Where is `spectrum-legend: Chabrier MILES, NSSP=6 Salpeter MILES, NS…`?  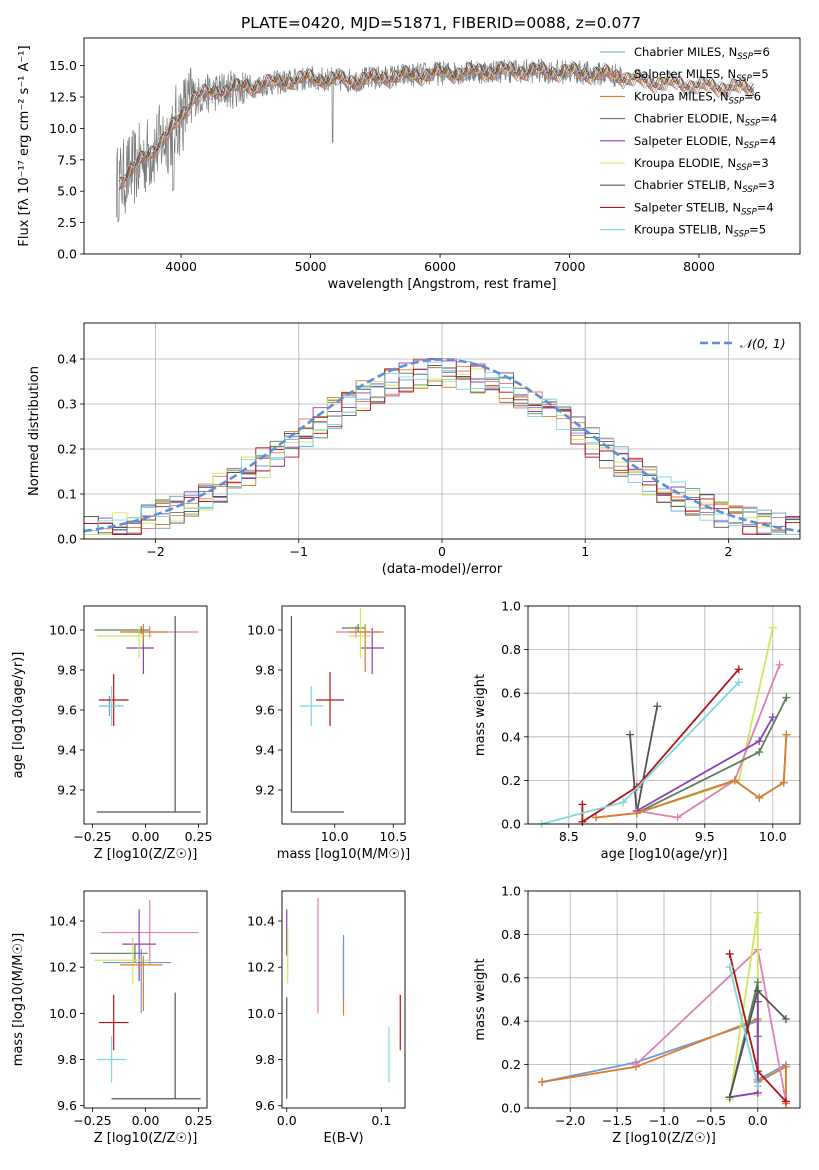
spectrum-legend: Chabrier MILES, NSSP=6 Salpeter MILES, NS… is located at coordinates (688, 142).